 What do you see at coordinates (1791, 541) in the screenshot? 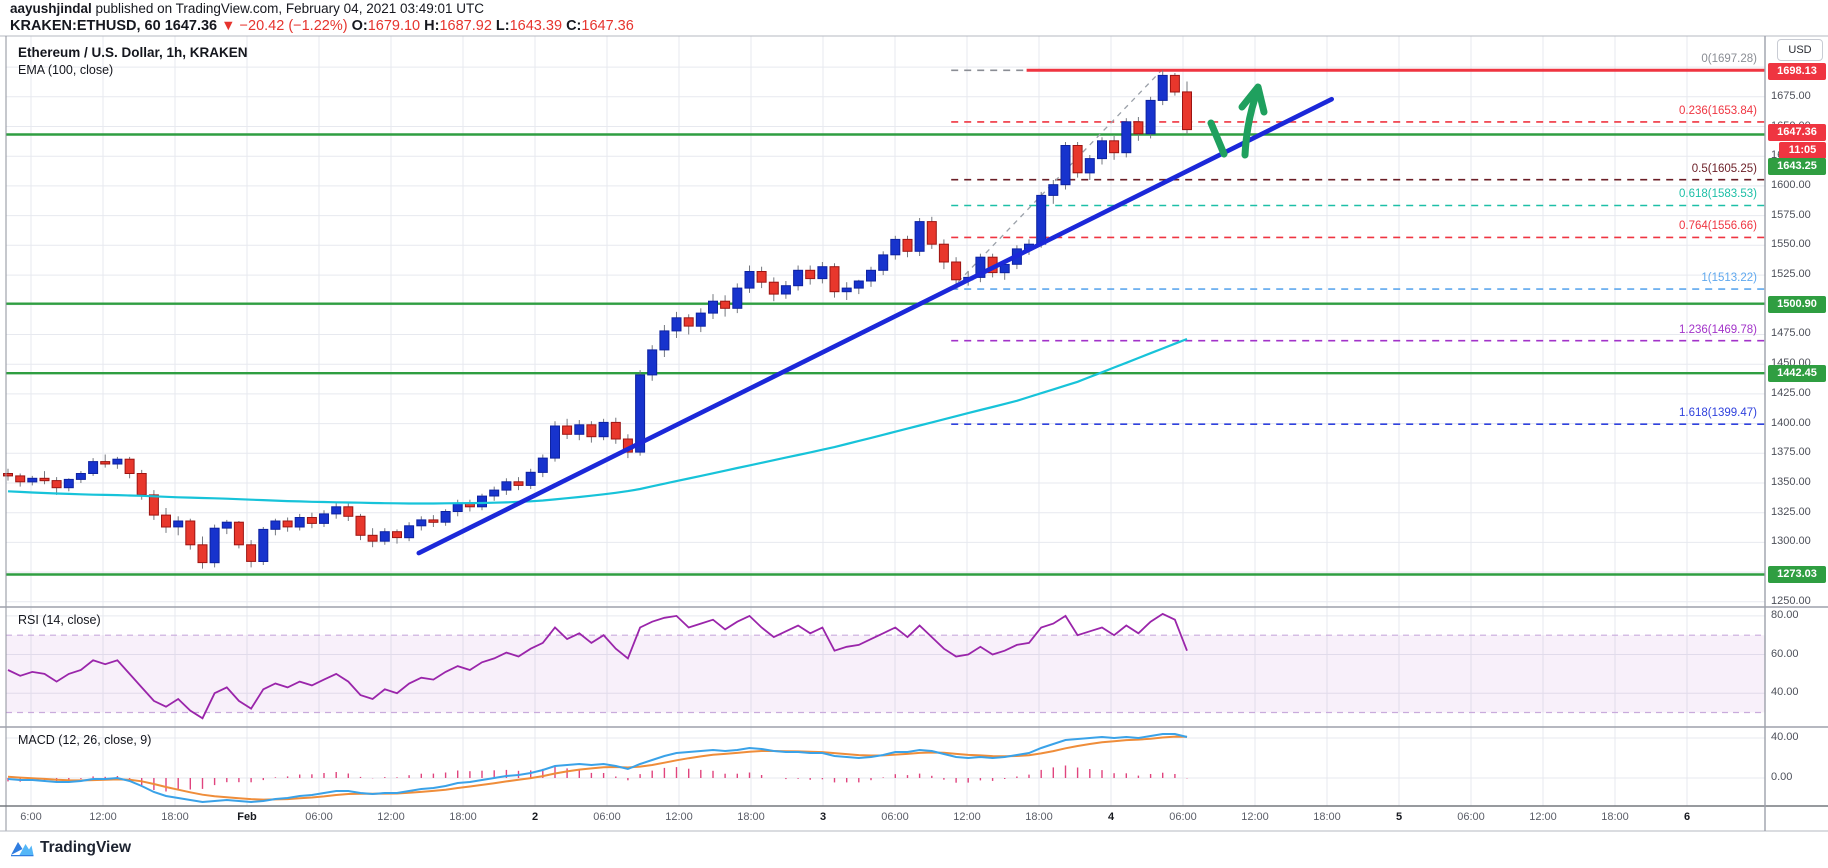
I see `price-axis-tick: 1300.00` at bounding box center [1791, 541].